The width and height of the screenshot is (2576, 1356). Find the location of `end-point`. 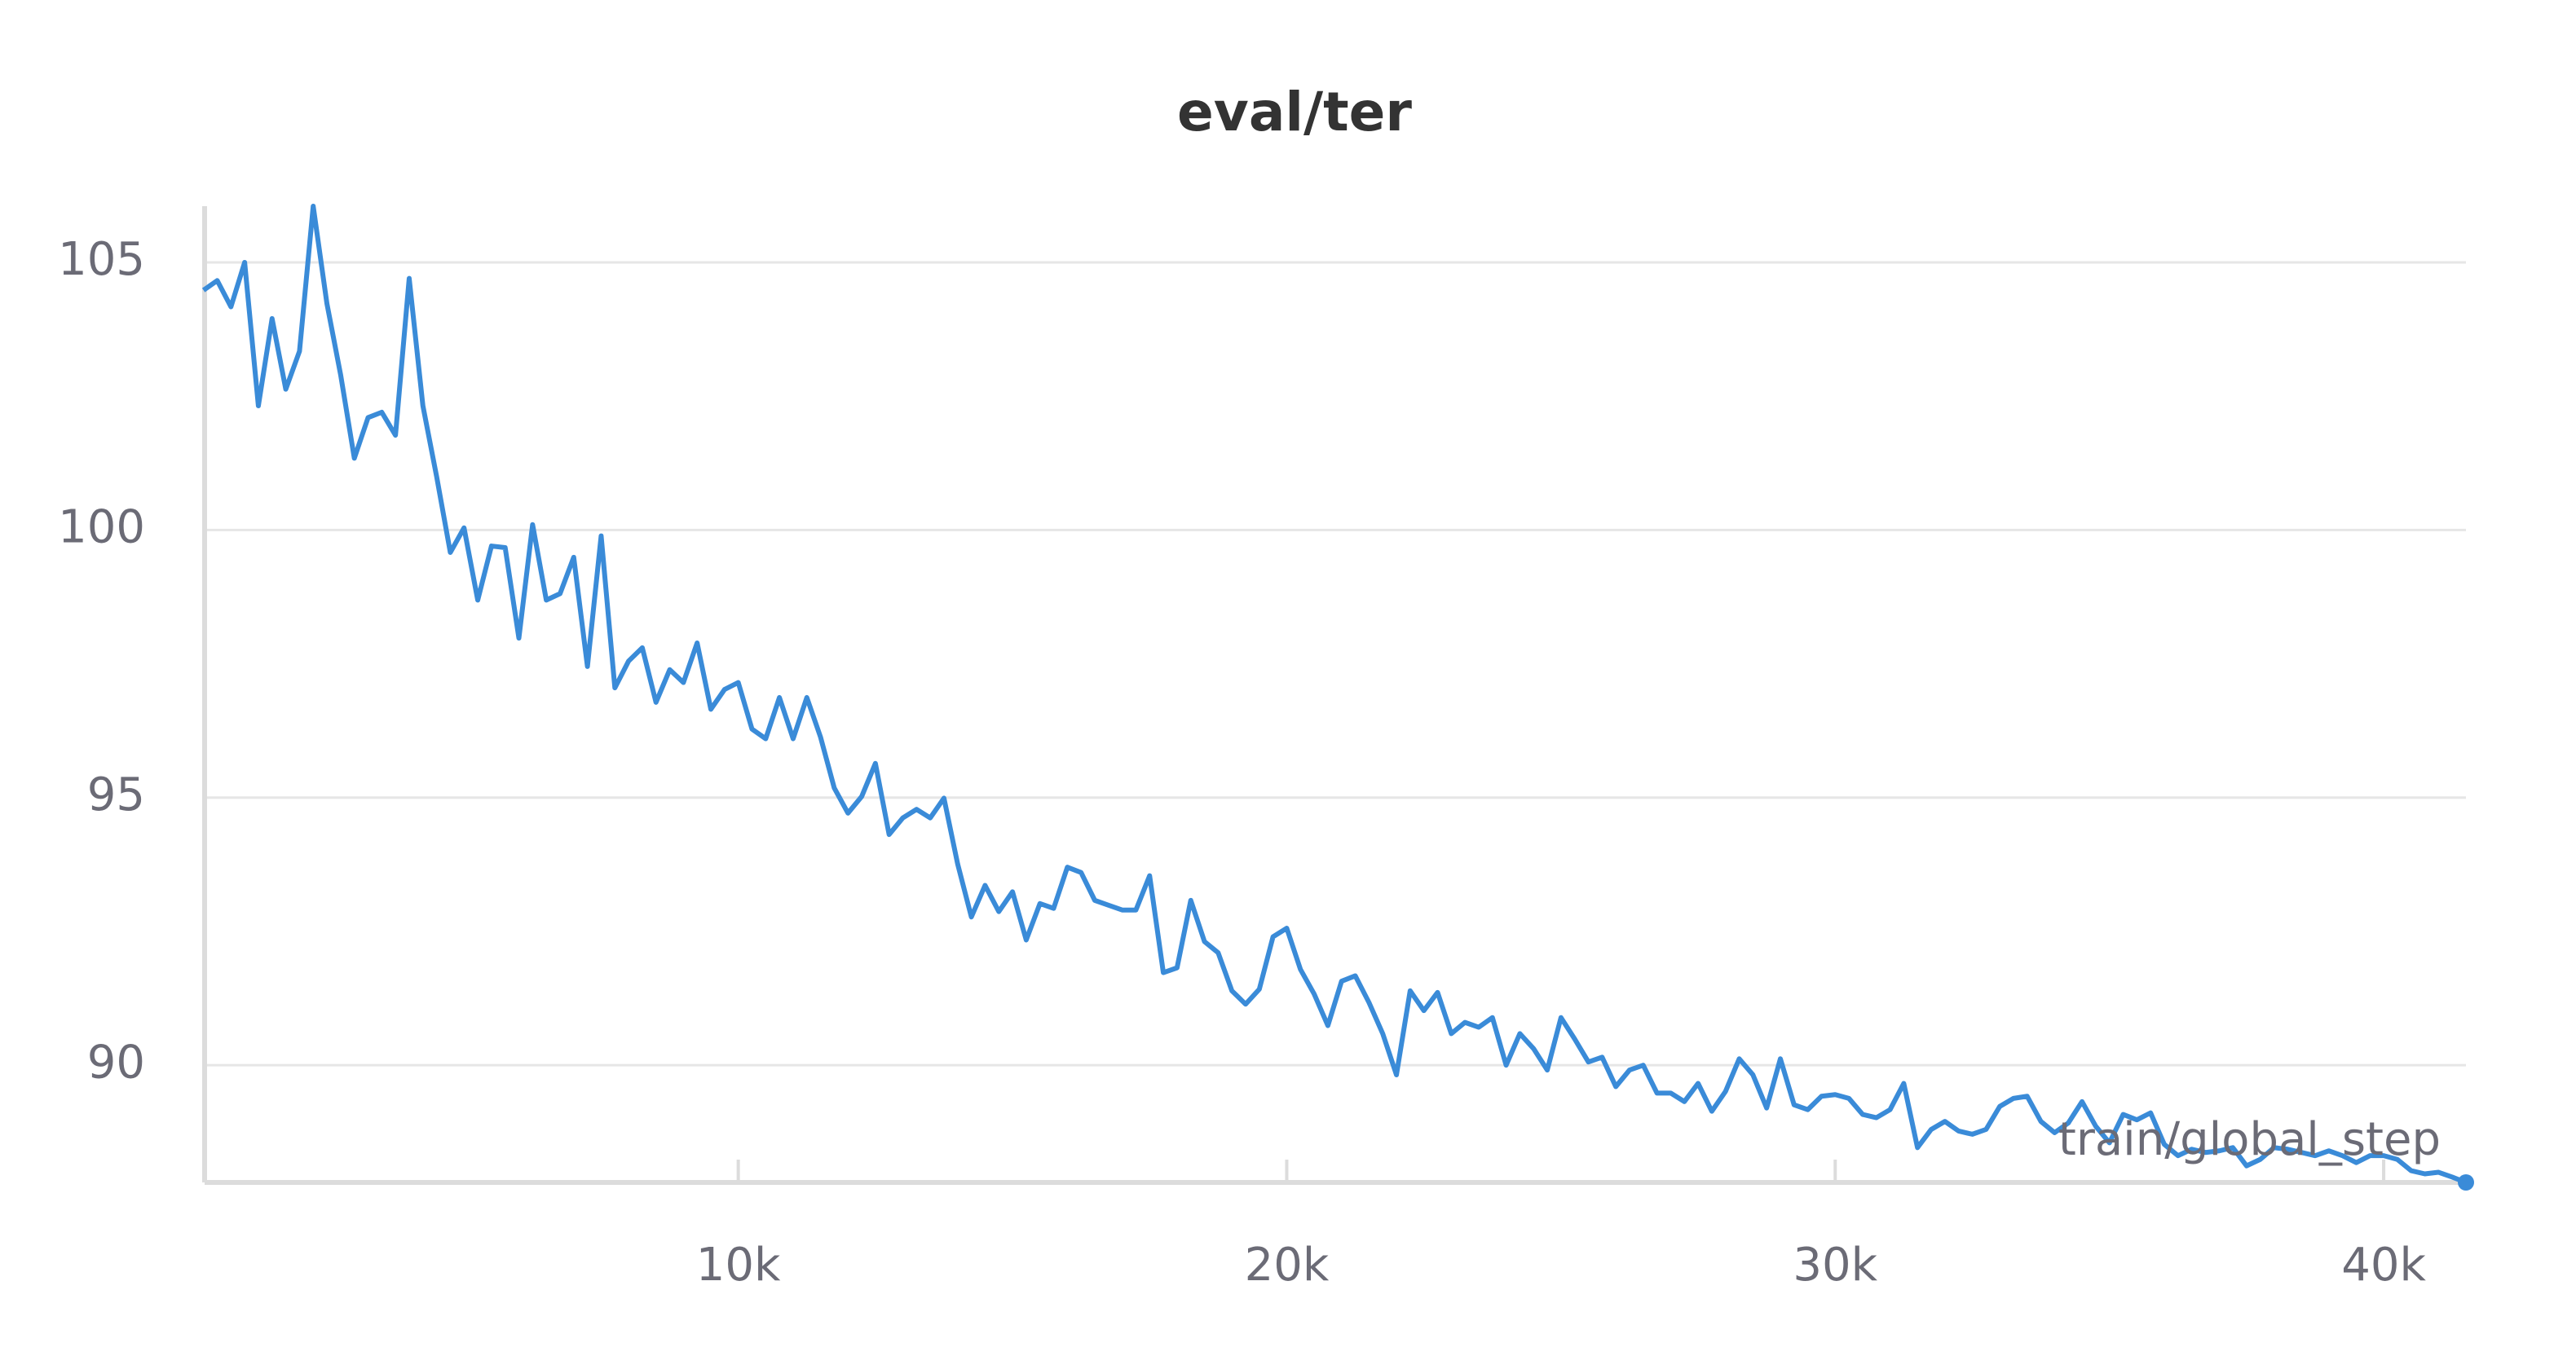

end-point is located at coordinates (2466, 1182).